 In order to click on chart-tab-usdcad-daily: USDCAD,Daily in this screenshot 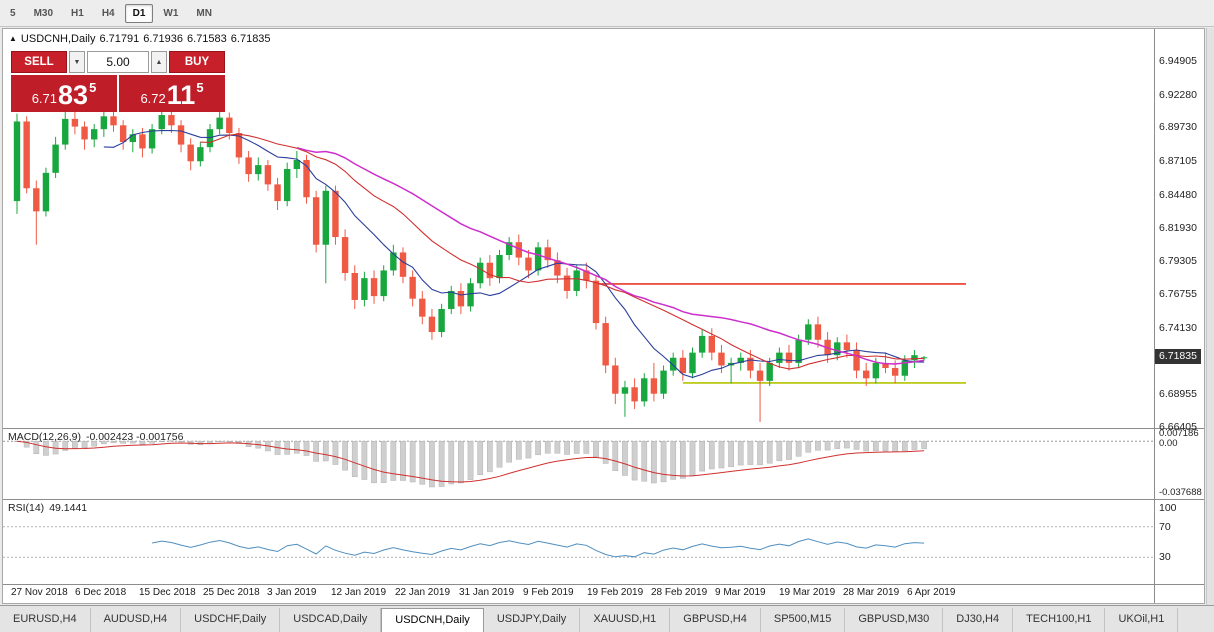, I will do `click(331, 620)`.